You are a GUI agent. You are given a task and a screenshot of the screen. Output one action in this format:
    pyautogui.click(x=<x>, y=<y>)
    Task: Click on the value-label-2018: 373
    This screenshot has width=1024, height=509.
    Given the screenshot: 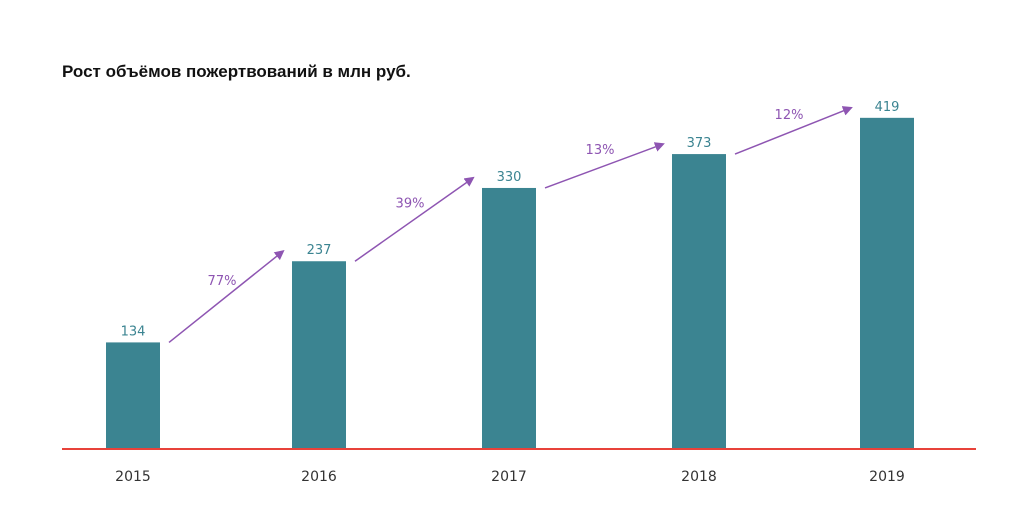 What is the action you would take?
    pyautogui.click(x=699, y=143)
    